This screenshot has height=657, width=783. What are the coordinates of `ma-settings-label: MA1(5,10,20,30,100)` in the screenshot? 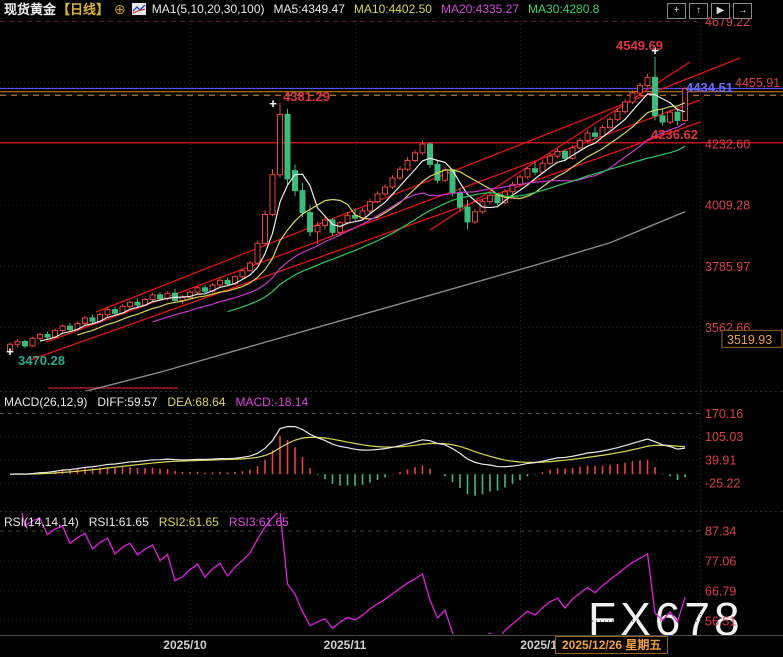 It's located at (208, 8).